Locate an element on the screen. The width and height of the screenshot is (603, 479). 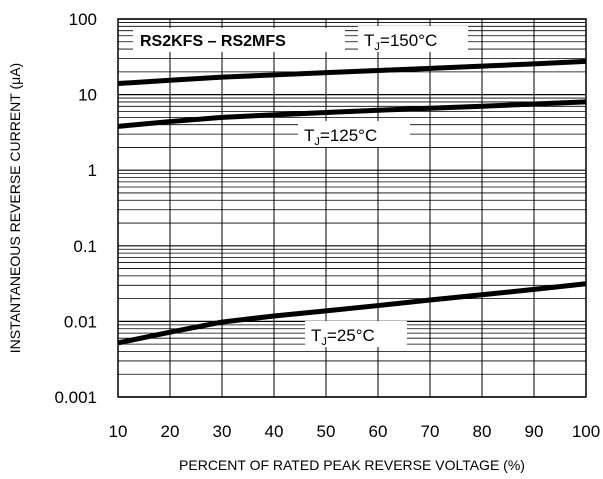
x-tick-label: 10 is located at coordinates (118, 431).